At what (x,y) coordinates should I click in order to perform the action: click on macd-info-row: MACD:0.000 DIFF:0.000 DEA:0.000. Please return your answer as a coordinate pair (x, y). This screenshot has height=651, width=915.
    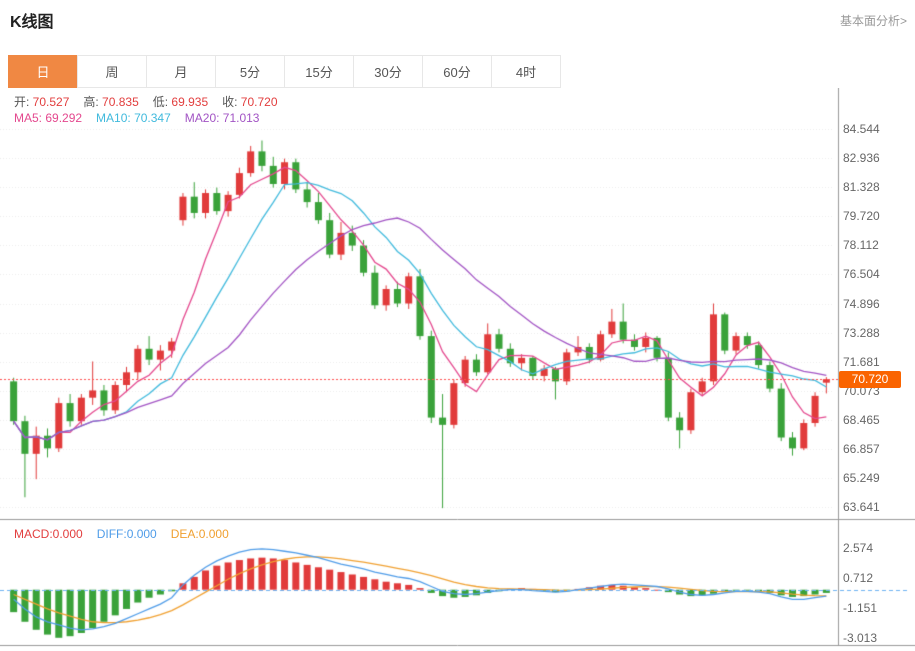
    Looking at the image, I should click on (128, 534).